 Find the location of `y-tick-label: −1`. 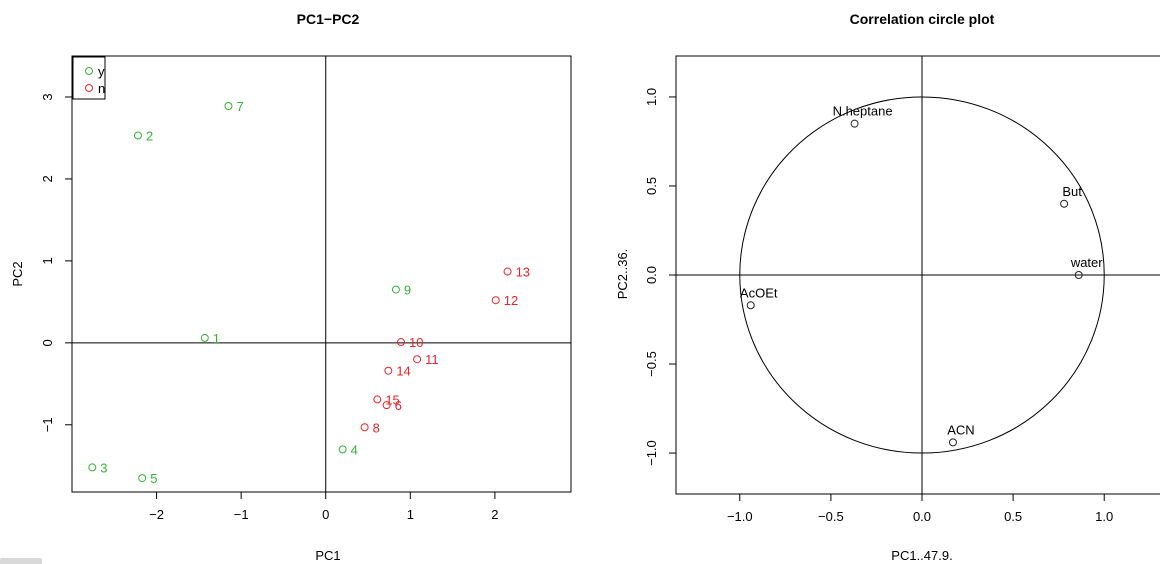

y-tick-label: −1 is located at coordinates (47, 424).